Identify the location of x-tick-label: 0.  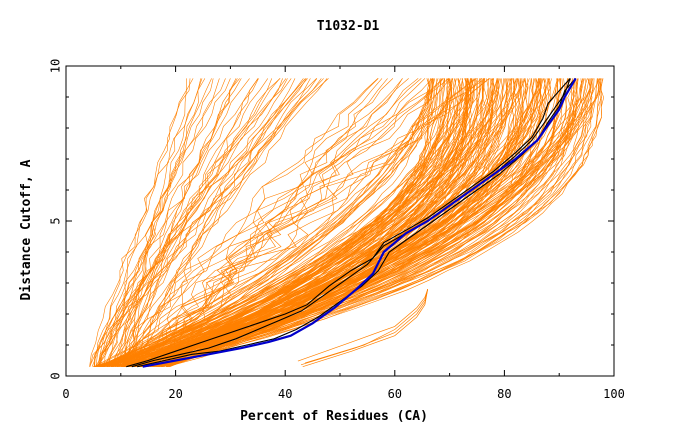
(65, 394).